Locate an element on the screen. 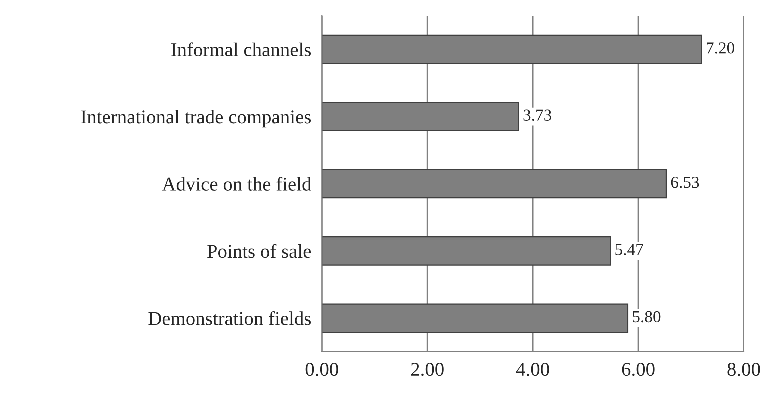 The width and height of the screenshot is (767, 400). data-label: 7.20 is located at coordinates (721, 48).